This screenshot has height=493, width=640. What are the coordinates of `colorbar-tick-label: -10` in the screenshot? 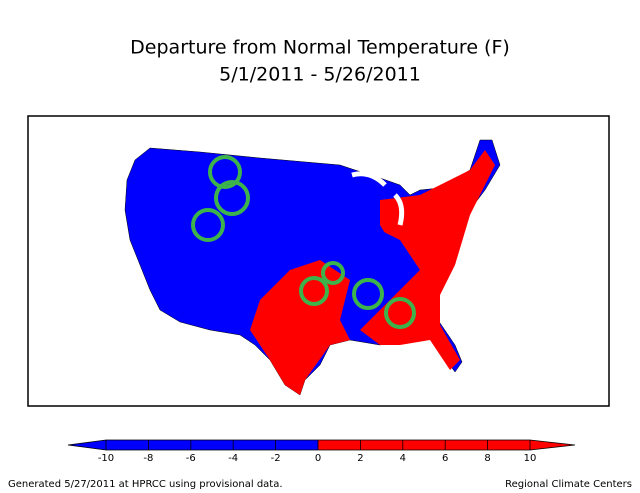 It's located at (106, 458).